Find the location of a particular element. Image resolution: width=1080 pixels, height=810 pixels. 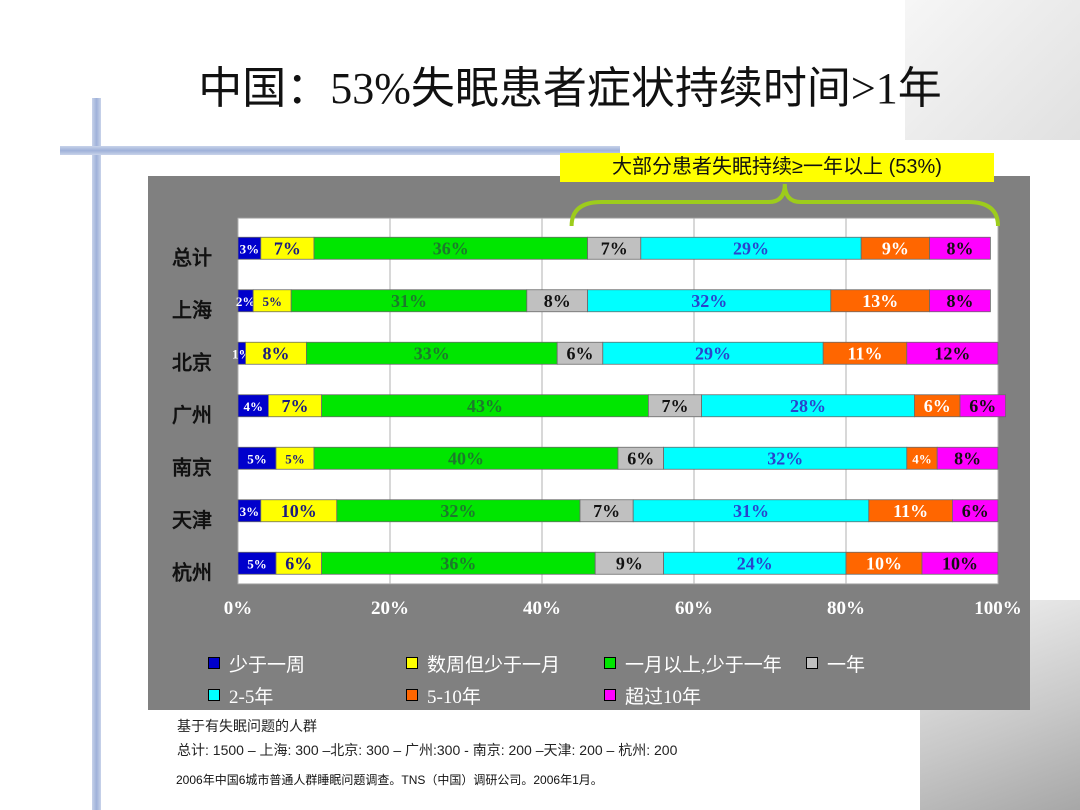

x-tick-label: 40% is located at coordinates (542, 608).